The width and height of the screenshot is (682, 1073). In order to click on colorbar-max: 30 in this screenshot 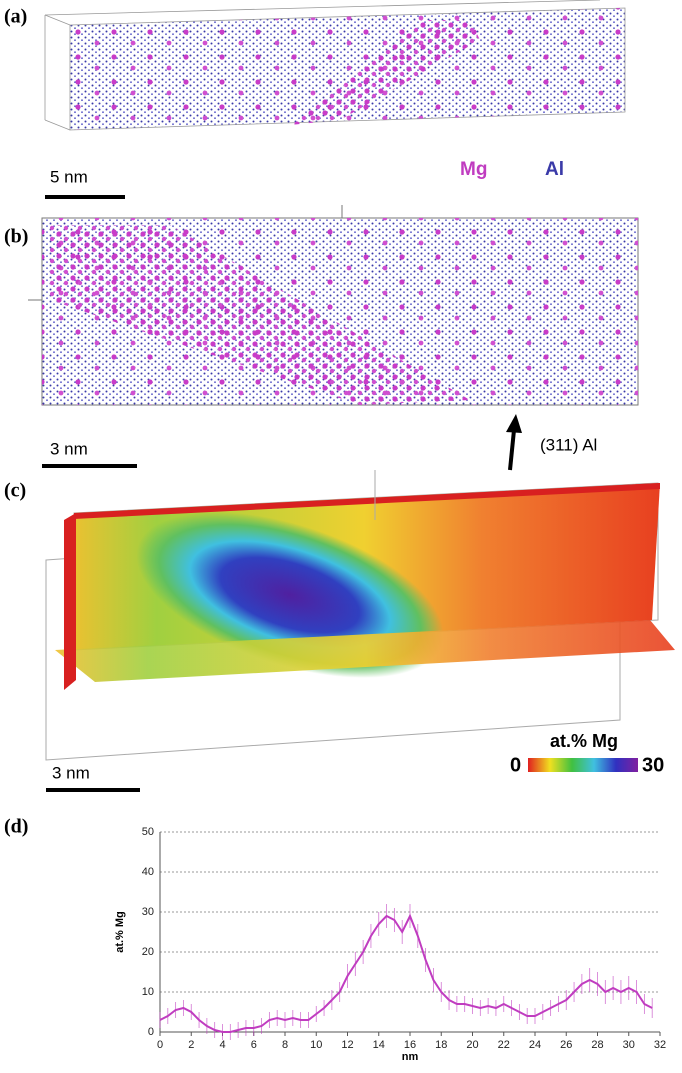, I will do `click(653, 765)`.